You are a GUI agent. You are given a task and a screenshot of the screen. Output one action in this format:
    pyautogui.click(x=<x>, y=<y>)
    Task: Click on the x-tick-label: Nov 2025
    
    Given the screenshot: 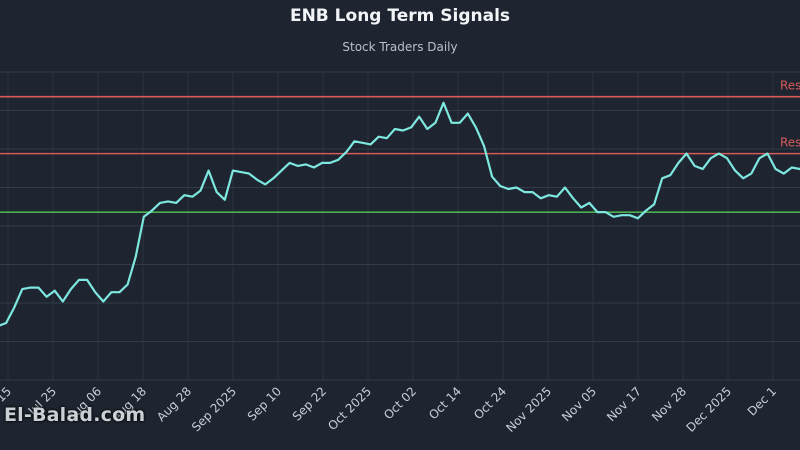 What is the action you would take?
    pyautogui.click(x=528, y=409)
    